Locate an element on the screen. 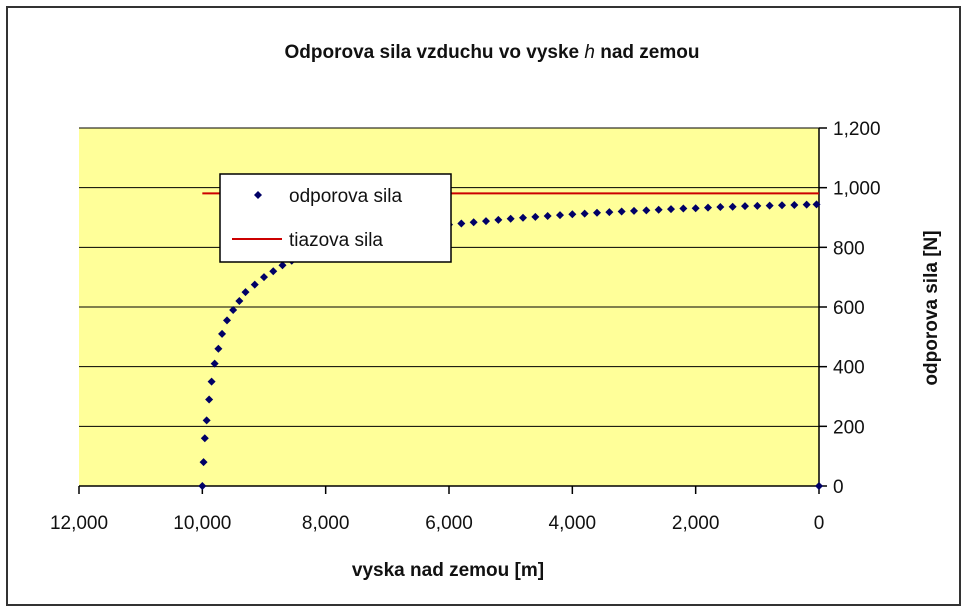  legend: odporova sila tiazova sila is located at coordinates (335, 218).